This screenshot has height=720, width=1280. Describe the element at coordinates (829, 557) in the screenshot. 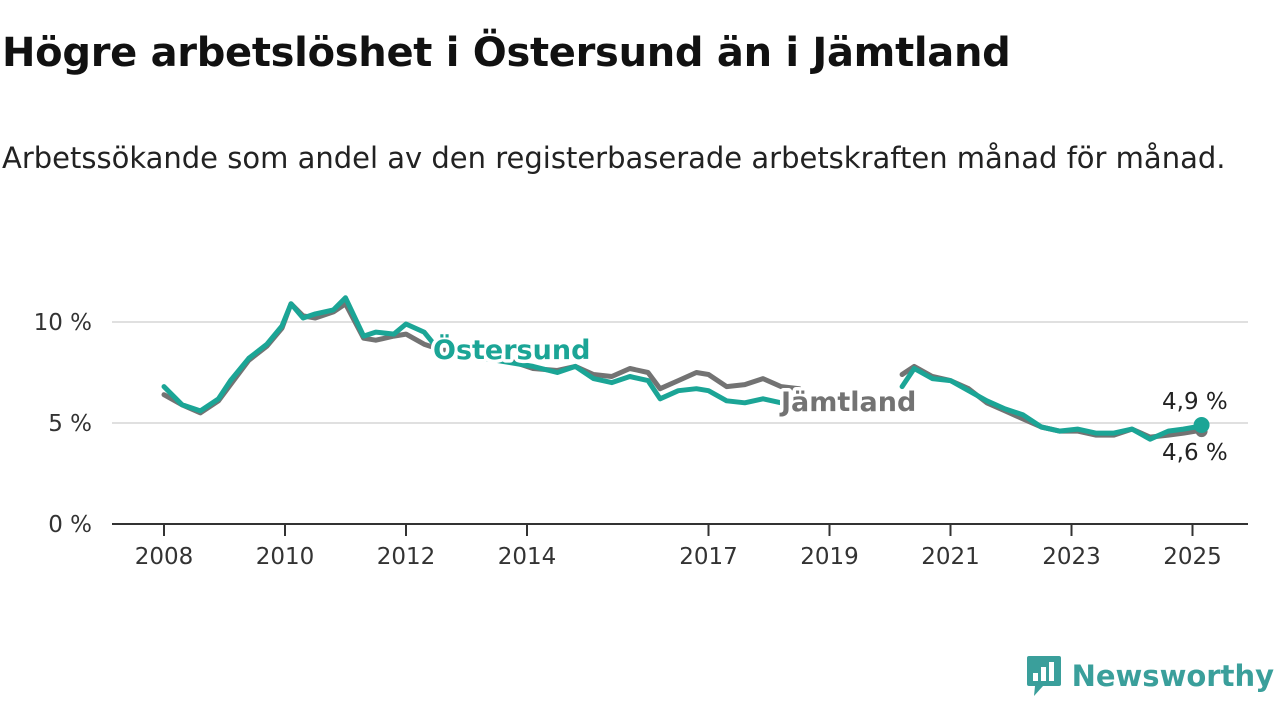

I see `x-tick-label: 2019` at that location.